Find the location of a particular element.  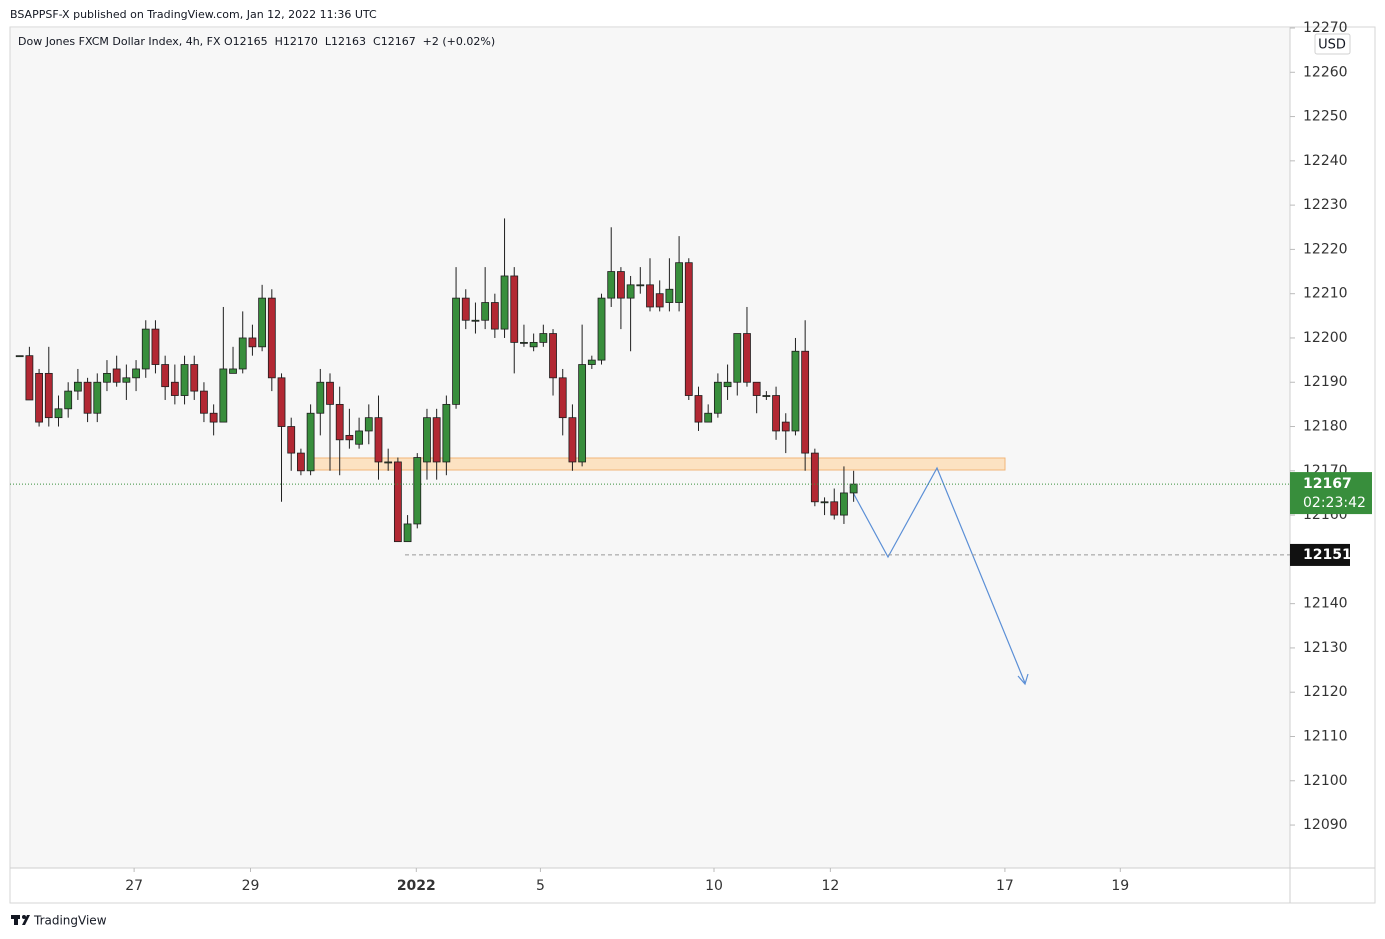

projection-path is located at coordinates (937, 575).